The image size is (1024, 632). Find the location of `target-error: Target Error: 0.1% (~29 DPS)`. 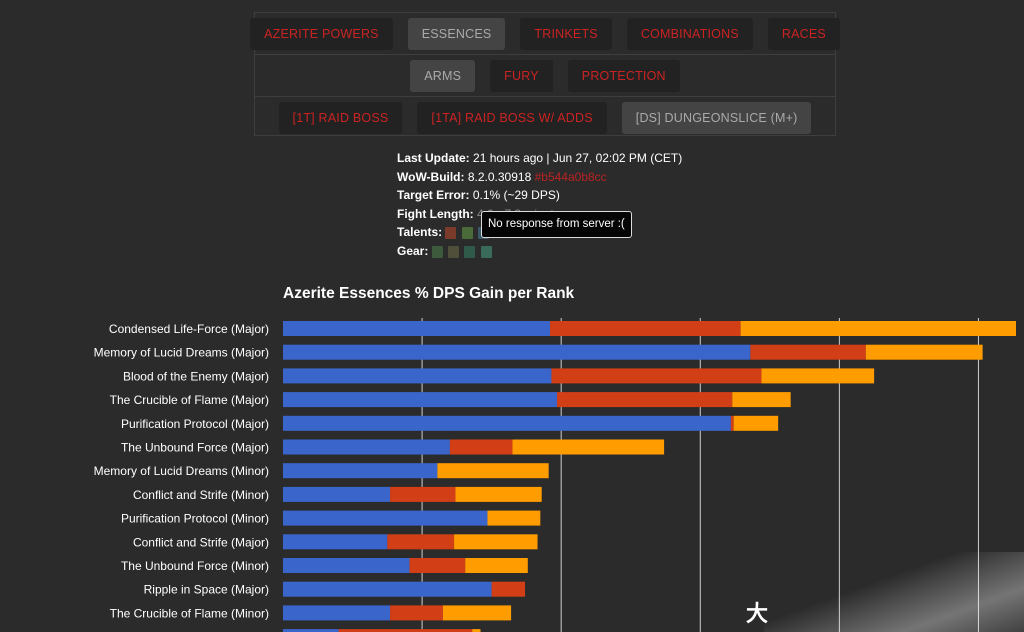

target-error: Target Error: 0.1% (~29 DPS) is located at coordinates (539, 195).